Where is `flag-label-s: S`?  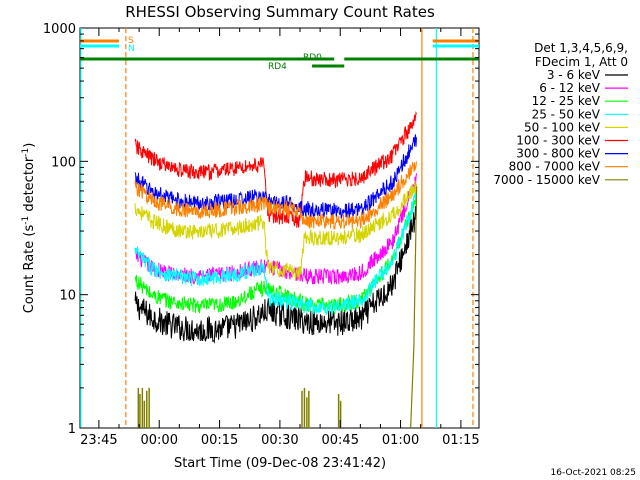 flag-label-s: S is located at coordinates (131, 41).